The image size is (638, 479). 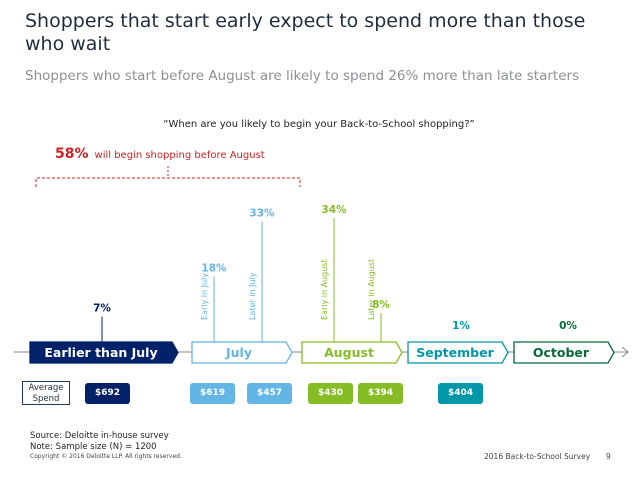 I want to click on callout-bracket, so click(x=168, y=182).